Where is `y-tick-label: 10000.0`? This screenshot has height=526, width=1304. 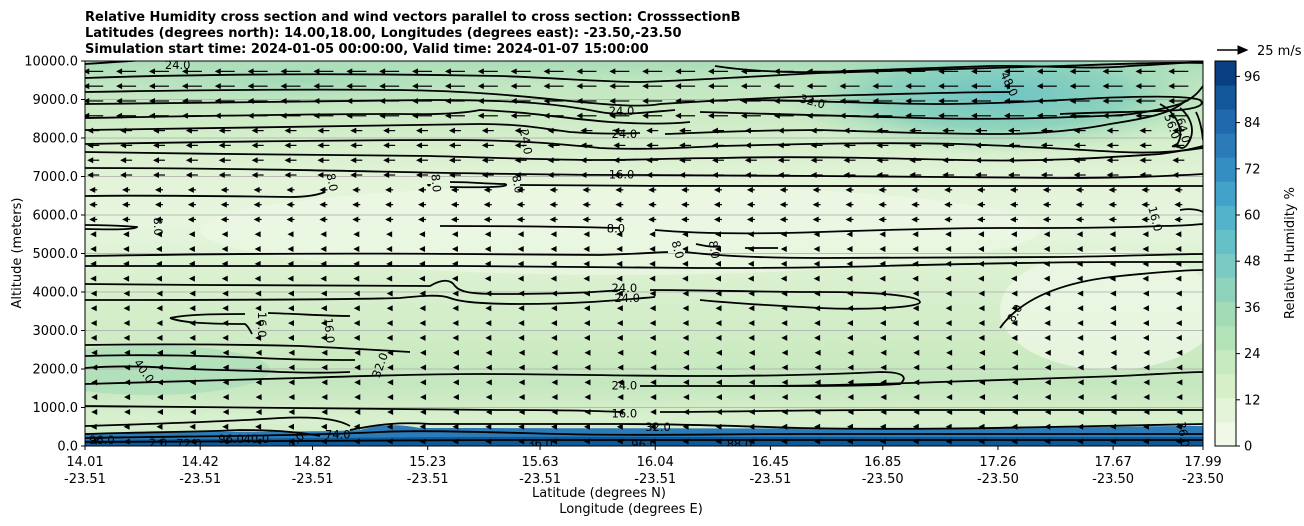 y-tick-label: 10000.0 is located at coordinates (51, 62).